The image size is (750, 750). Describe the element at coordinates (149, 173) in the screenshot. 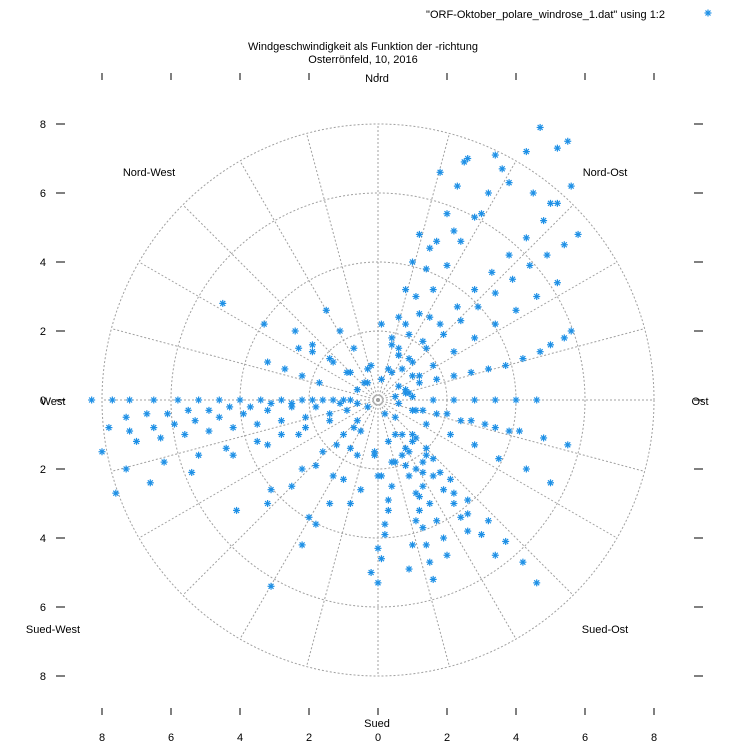

I see `compass-north-west: Nord-West` at that location.